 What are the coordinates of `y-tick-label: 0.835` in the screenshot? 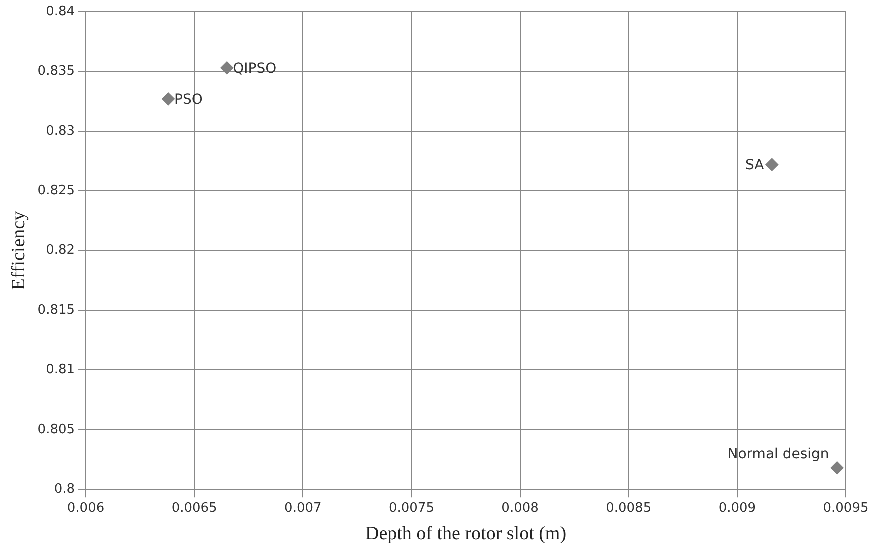 It's located at (57, 72).